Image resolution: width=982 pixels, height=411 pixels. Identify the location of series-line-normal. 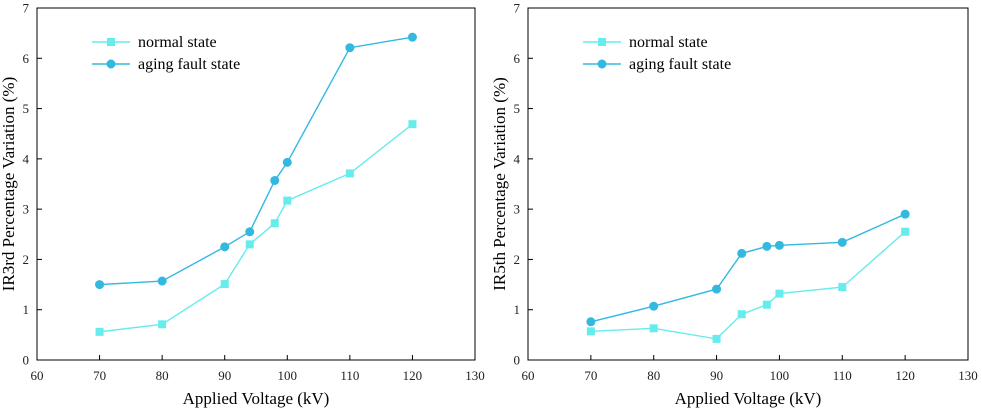
(748, 285).